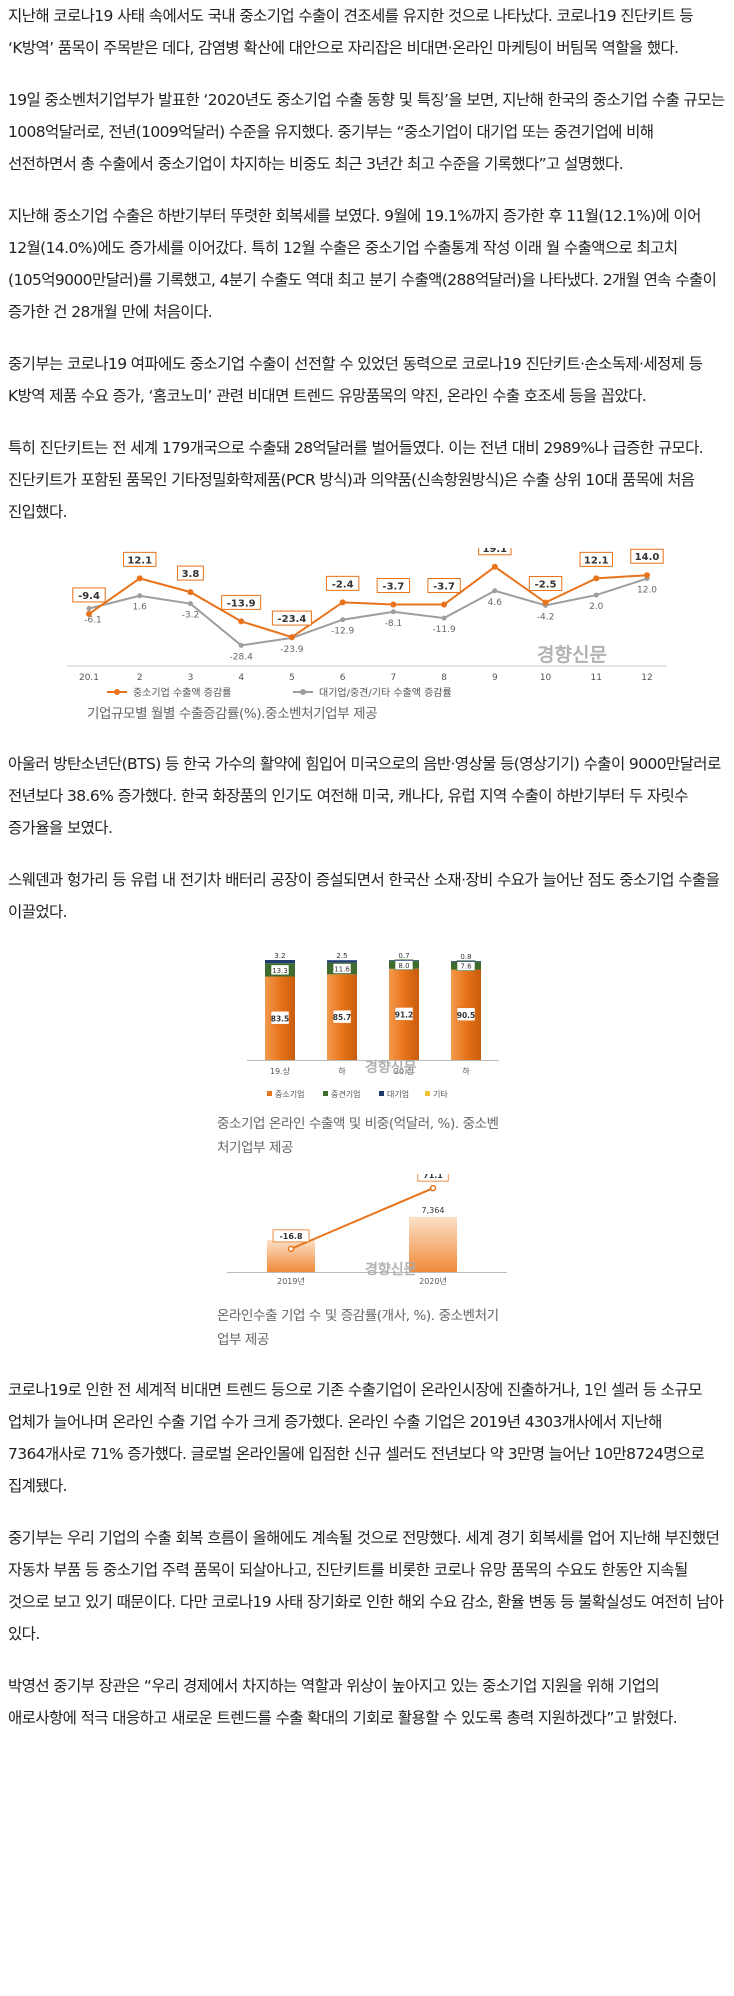 The image size is (734, 1996). Describe the element at coordinates (368, 612) in the screenshot. I see `series-line-large-firms` at that location.